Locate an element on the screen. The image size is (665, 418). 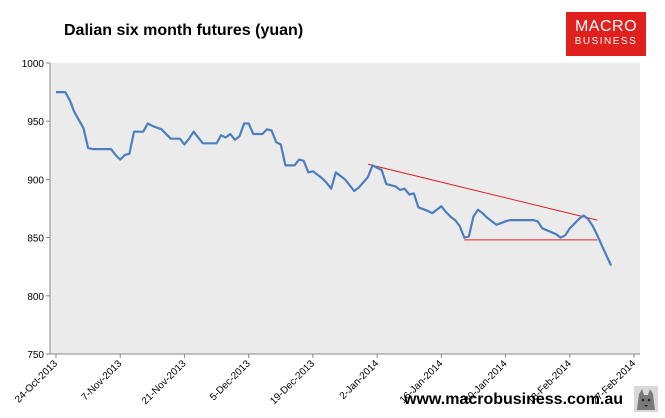
y-tick-label: 800 is located at coordinates (35, 297).